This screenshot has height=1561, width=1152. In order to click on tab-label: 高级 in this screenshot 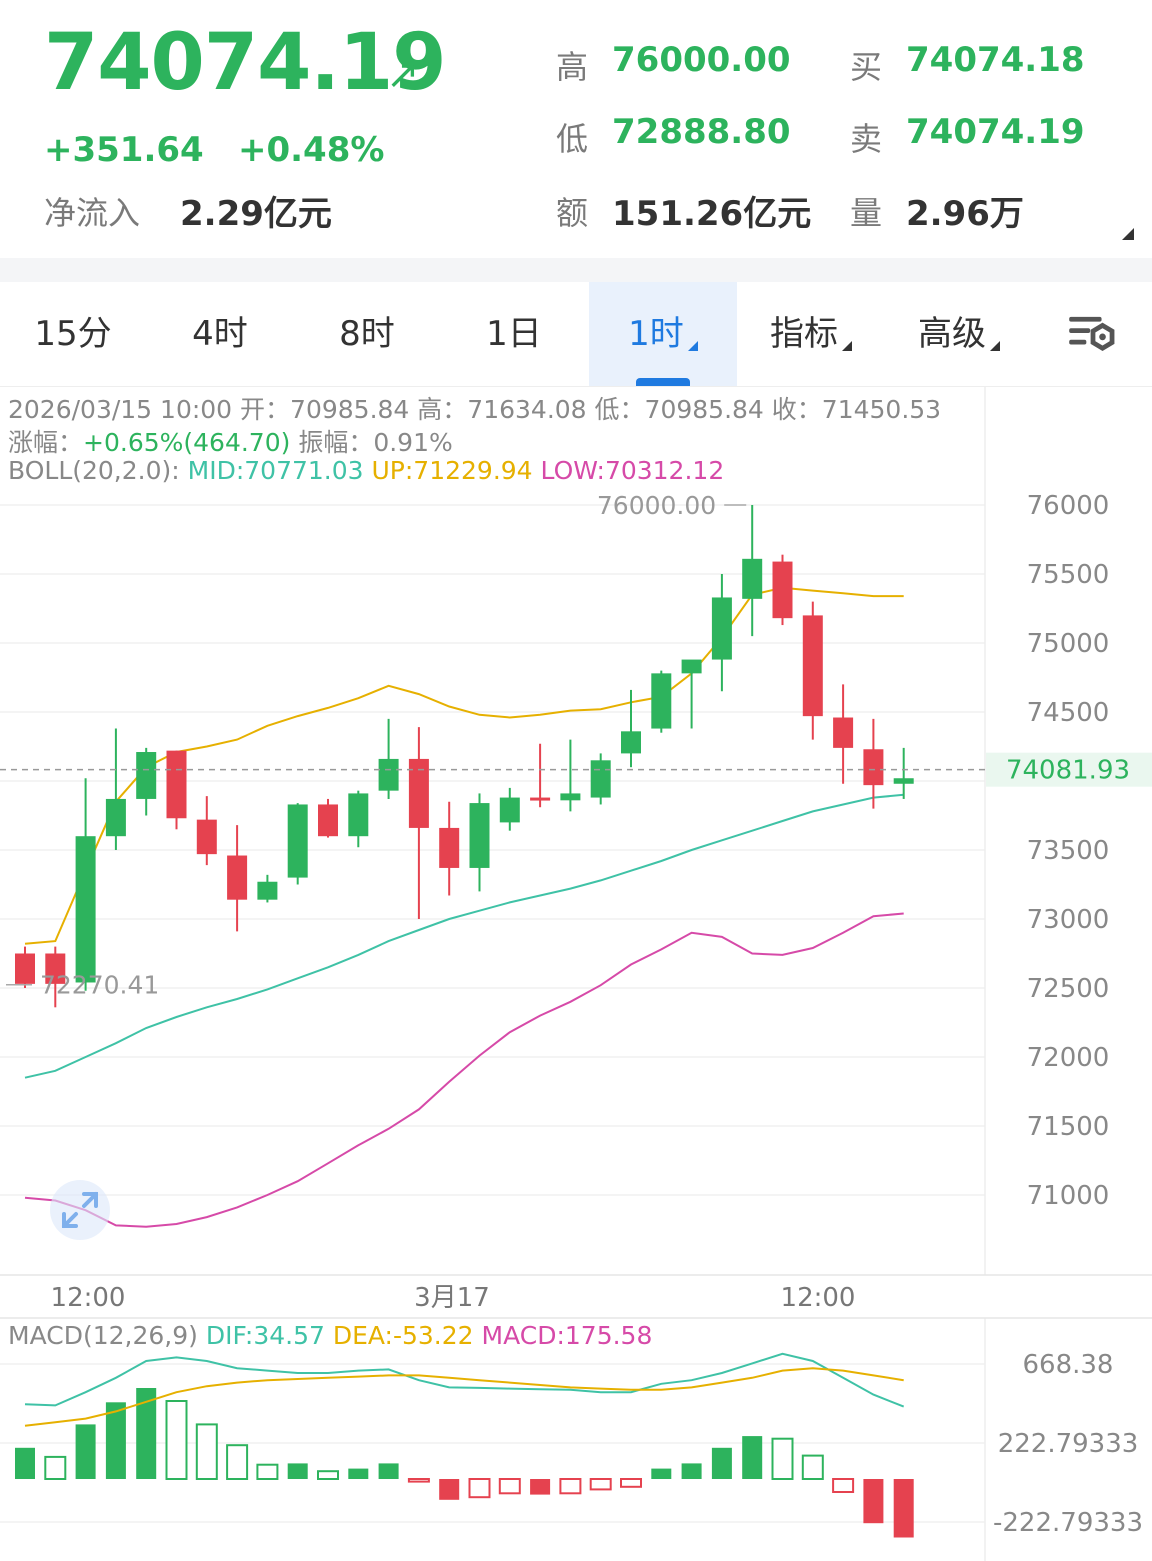, I will do `click(952, 334)`.